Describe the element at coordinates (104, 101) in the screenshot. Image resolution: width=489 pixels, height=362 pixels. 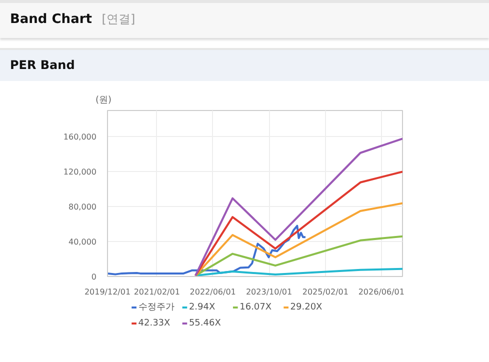
I see `y-axis-title: (원)` at that location.